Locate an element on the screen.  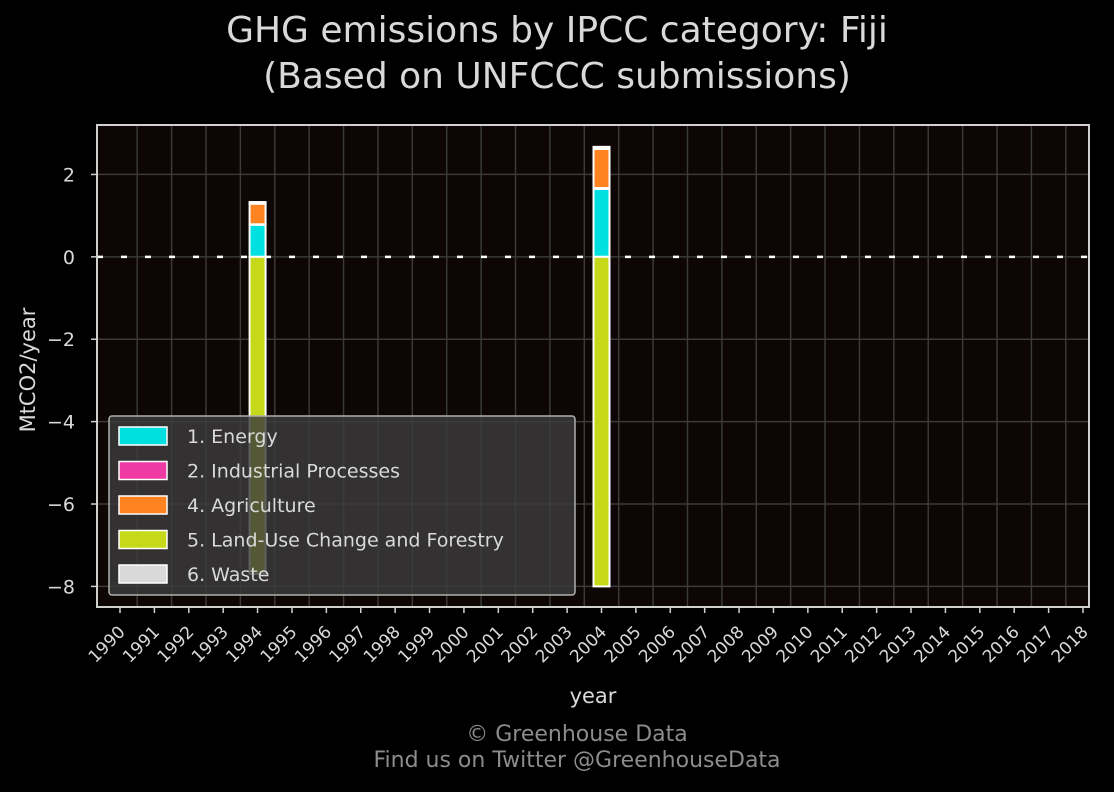
x-tick-label: 2014 is located at coordinates (932, 644).